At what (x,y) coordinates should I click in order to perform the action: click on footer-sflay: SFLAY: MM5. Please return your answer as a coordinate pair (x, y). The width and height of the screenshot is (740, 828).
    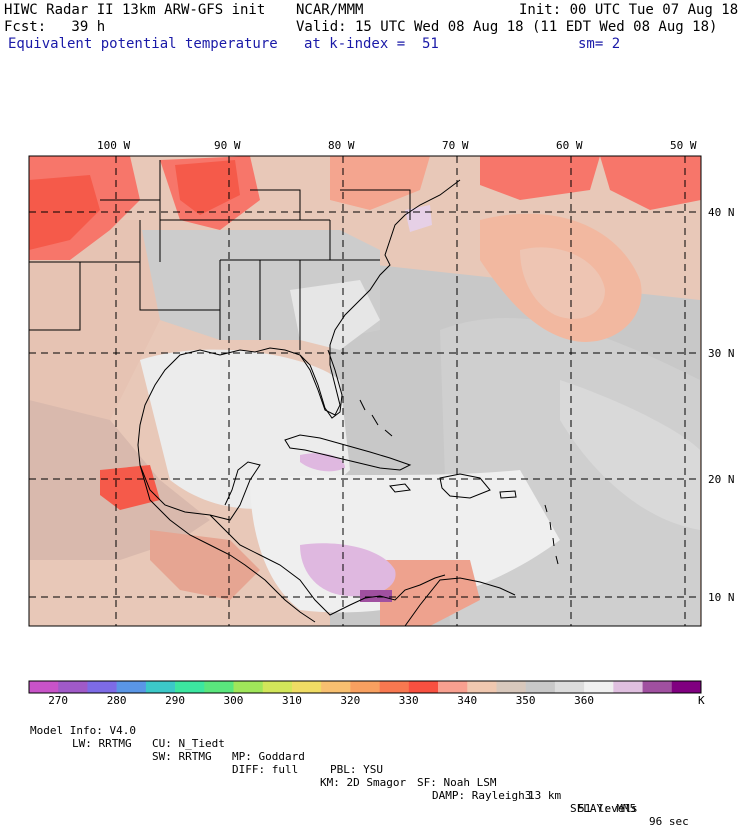
    Looking at the image, I should click on (603, 808).